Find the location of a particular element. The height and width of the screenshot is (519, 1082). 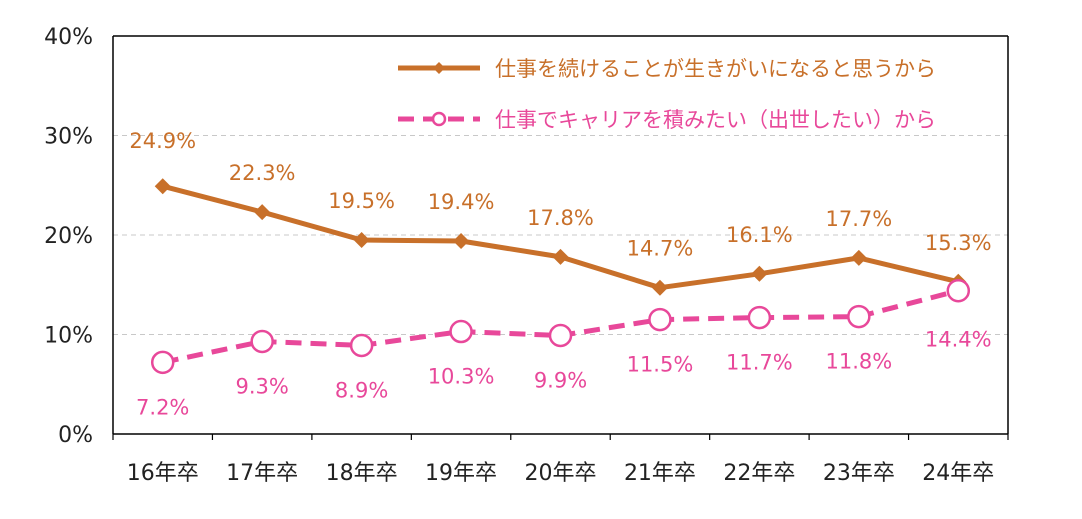

data-label-series-2: 11.8% is located at coordinates (858, 362).